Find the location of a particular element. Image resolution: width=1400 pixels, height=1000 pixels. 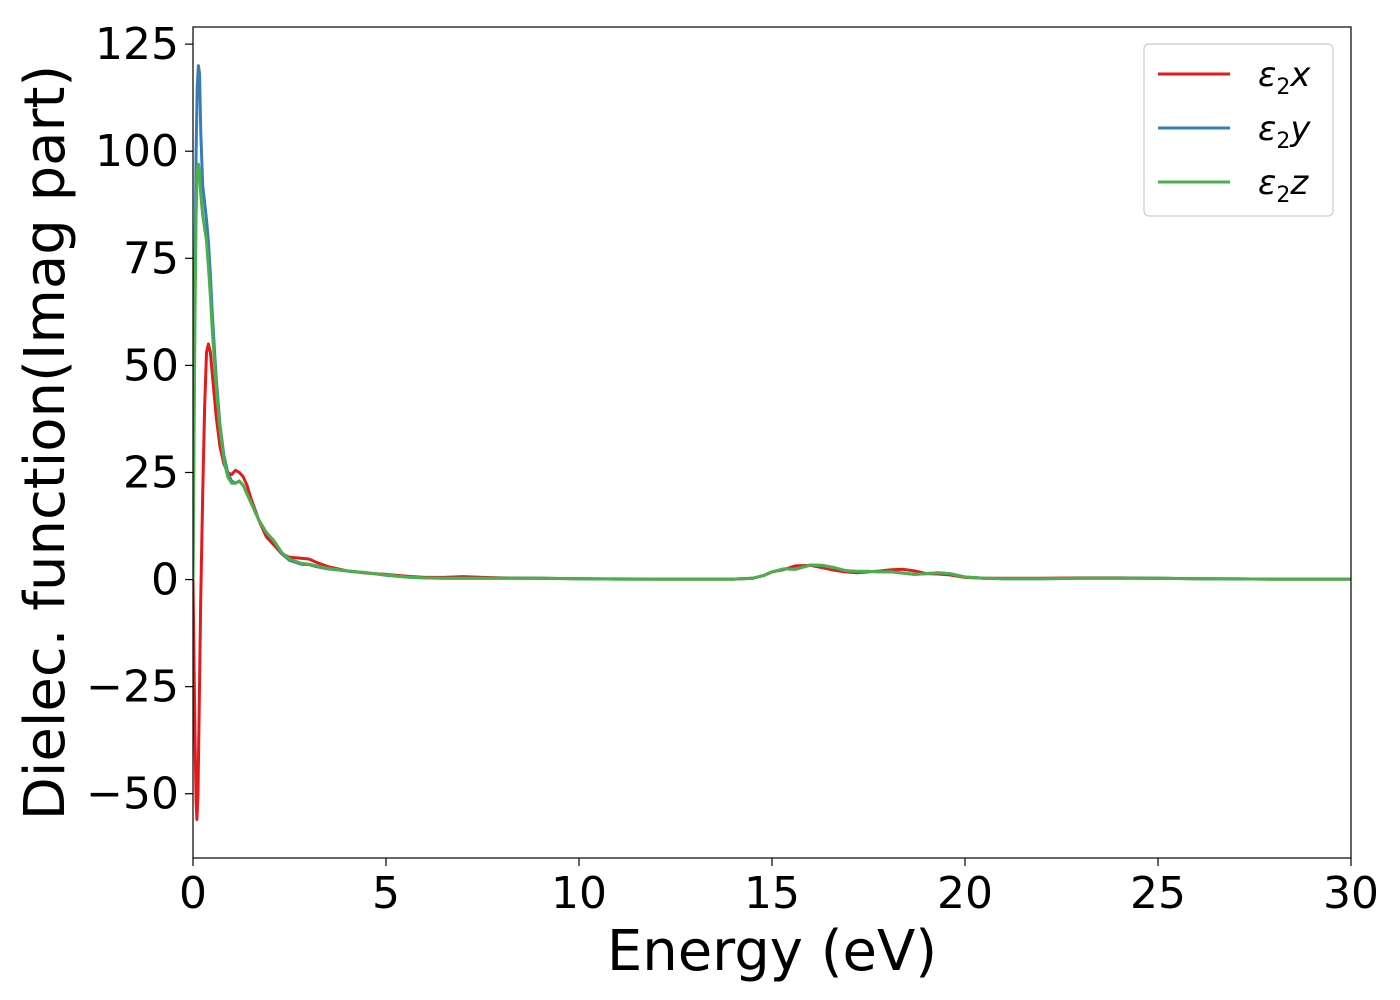

x-axis-title: Energy (eV) is located at coordinates (772, 951).